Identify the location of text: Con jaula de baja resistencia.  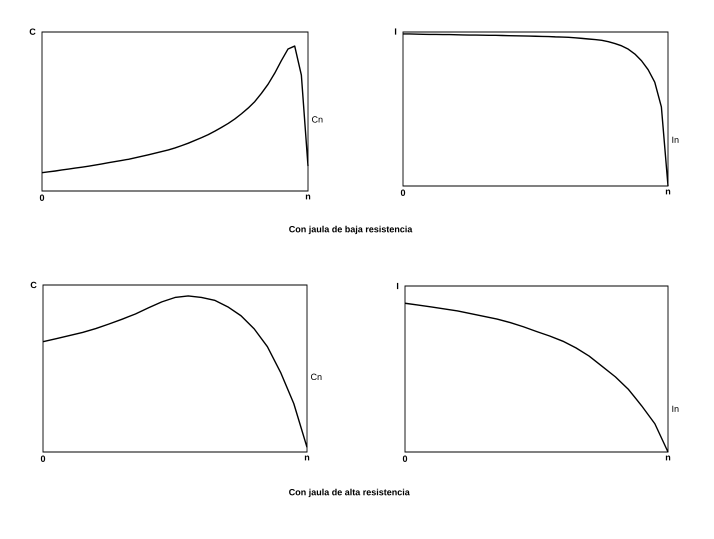
(350, 230).